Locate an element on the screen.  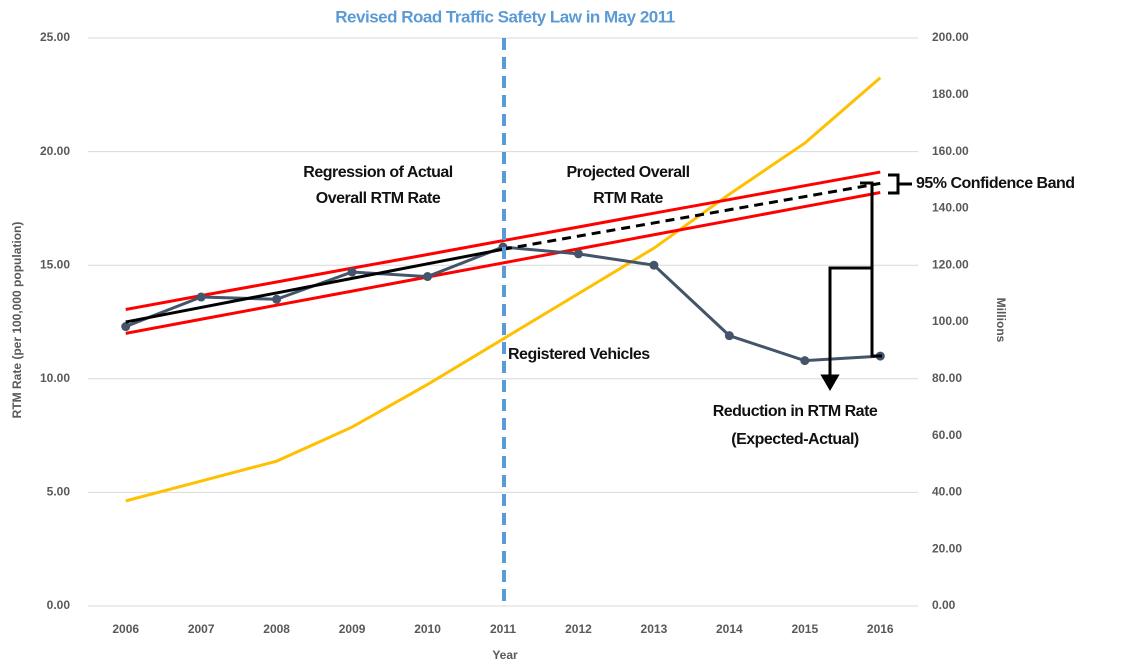
y-tick-label: 0.00 is located at coordinates (59, 605).